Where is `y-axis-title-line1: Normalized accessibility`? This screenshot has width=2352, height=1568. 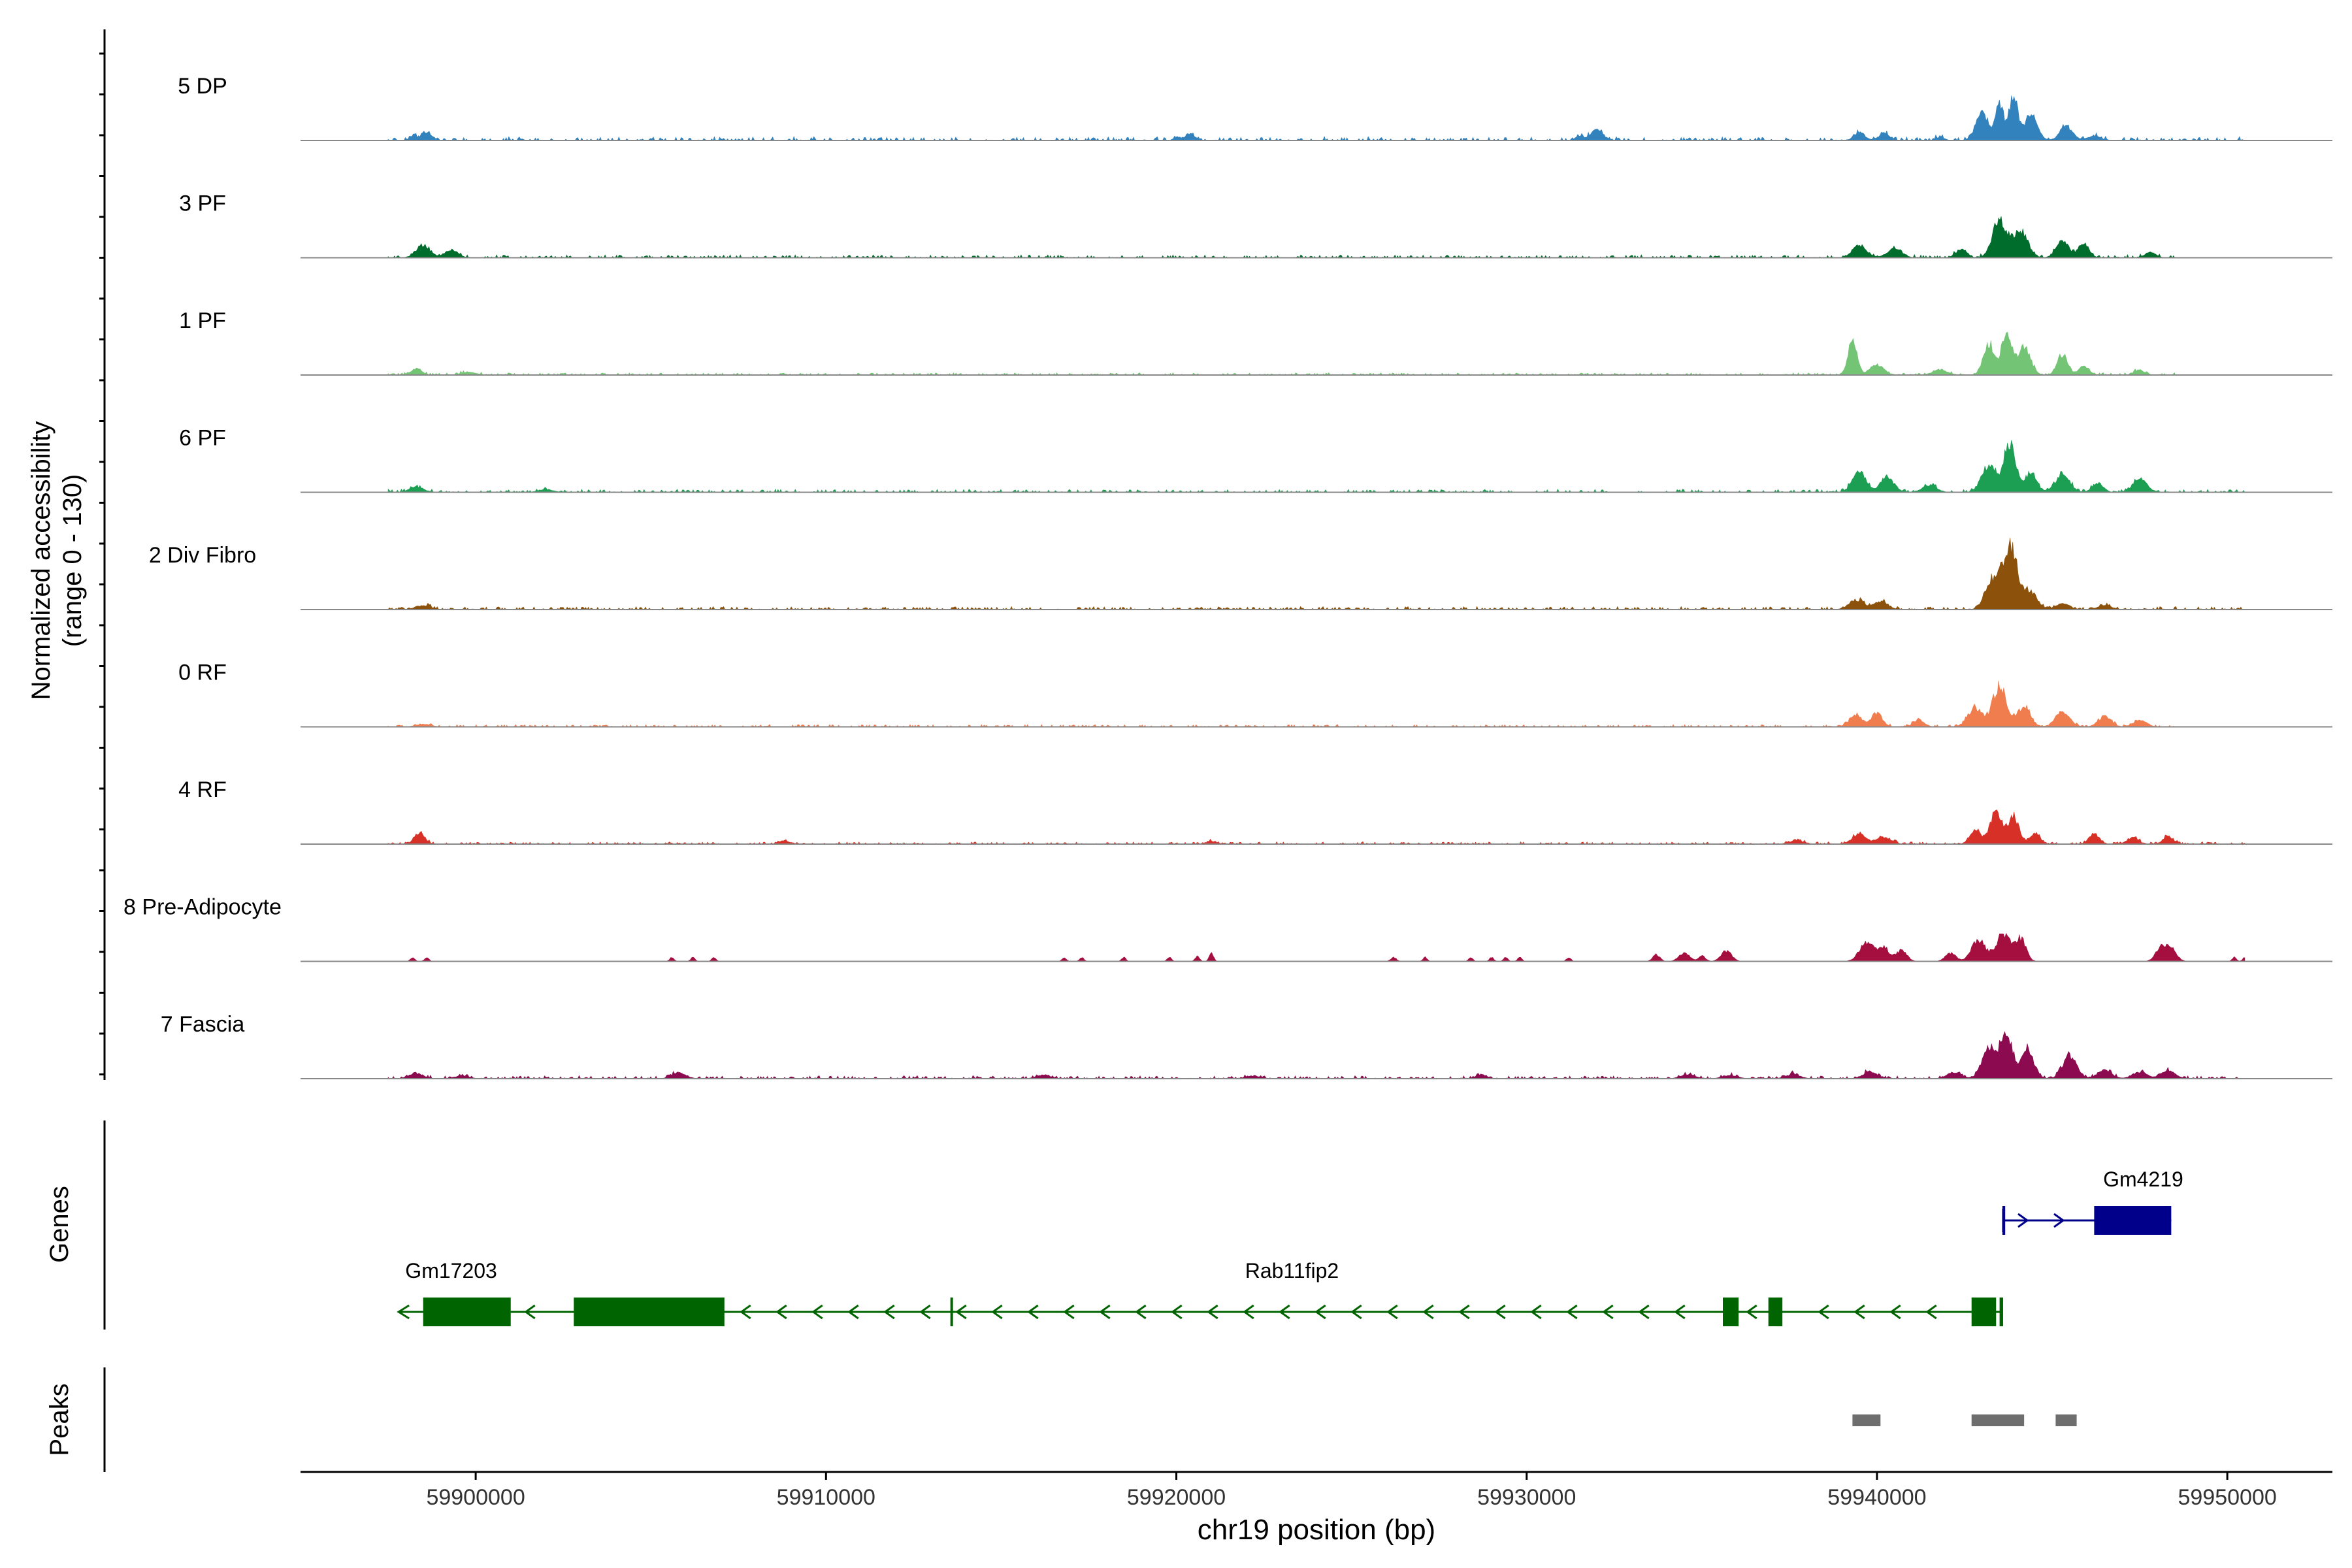 y-axis-title-line1: Normalized accessibility is located at coordinates (41, 560).